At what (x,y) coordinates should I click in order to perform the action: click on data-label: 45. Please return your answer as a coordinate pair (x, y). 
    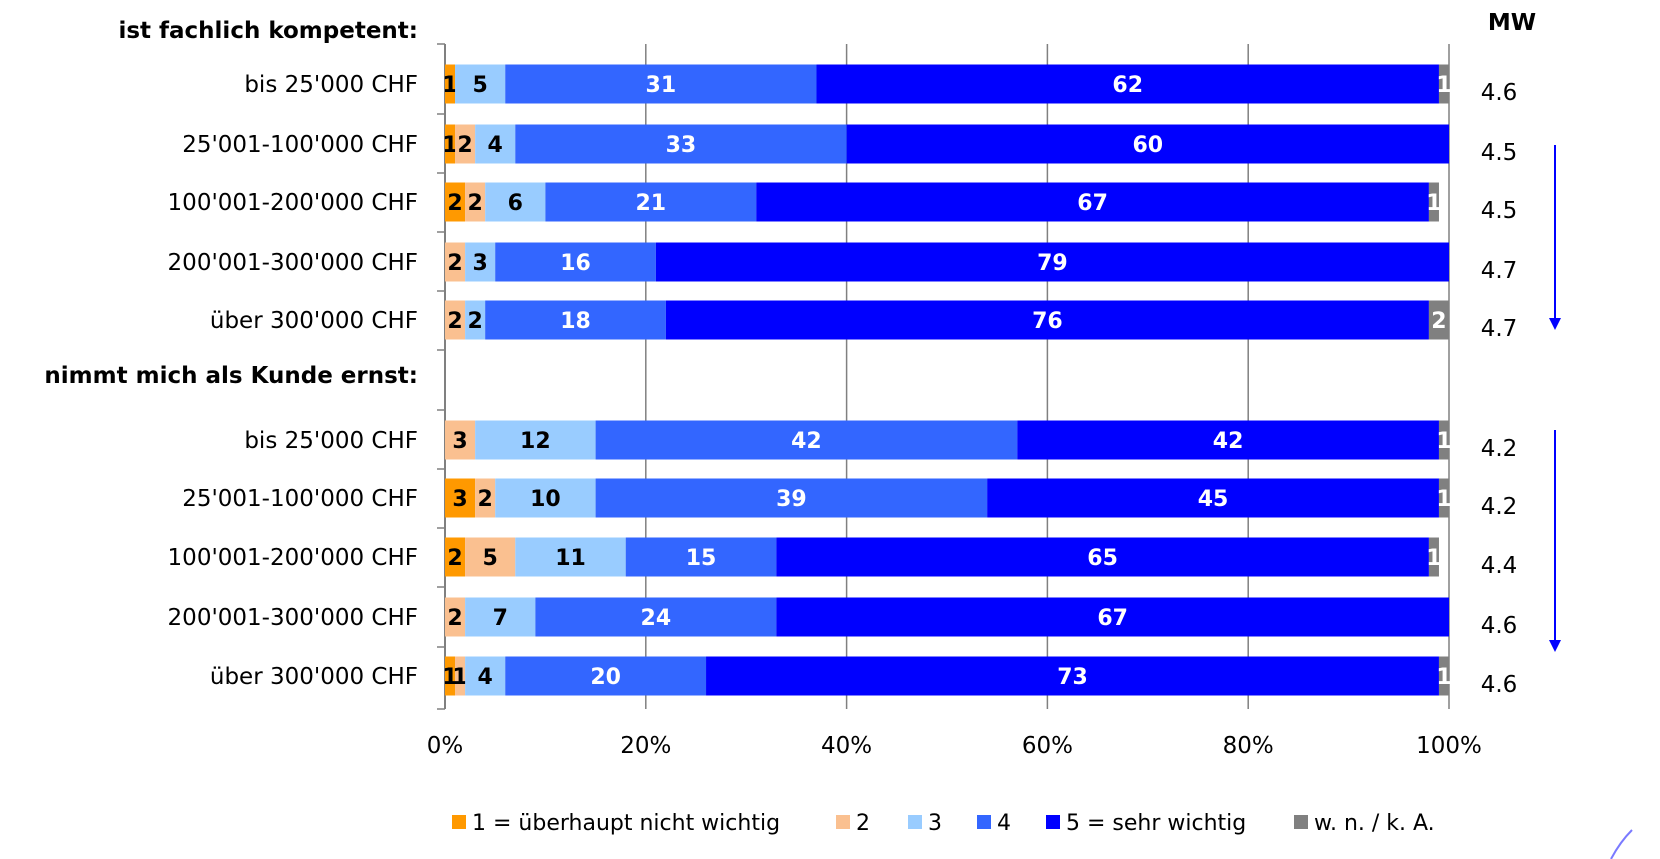
    Looking at the image, I should click on (1213, 499).